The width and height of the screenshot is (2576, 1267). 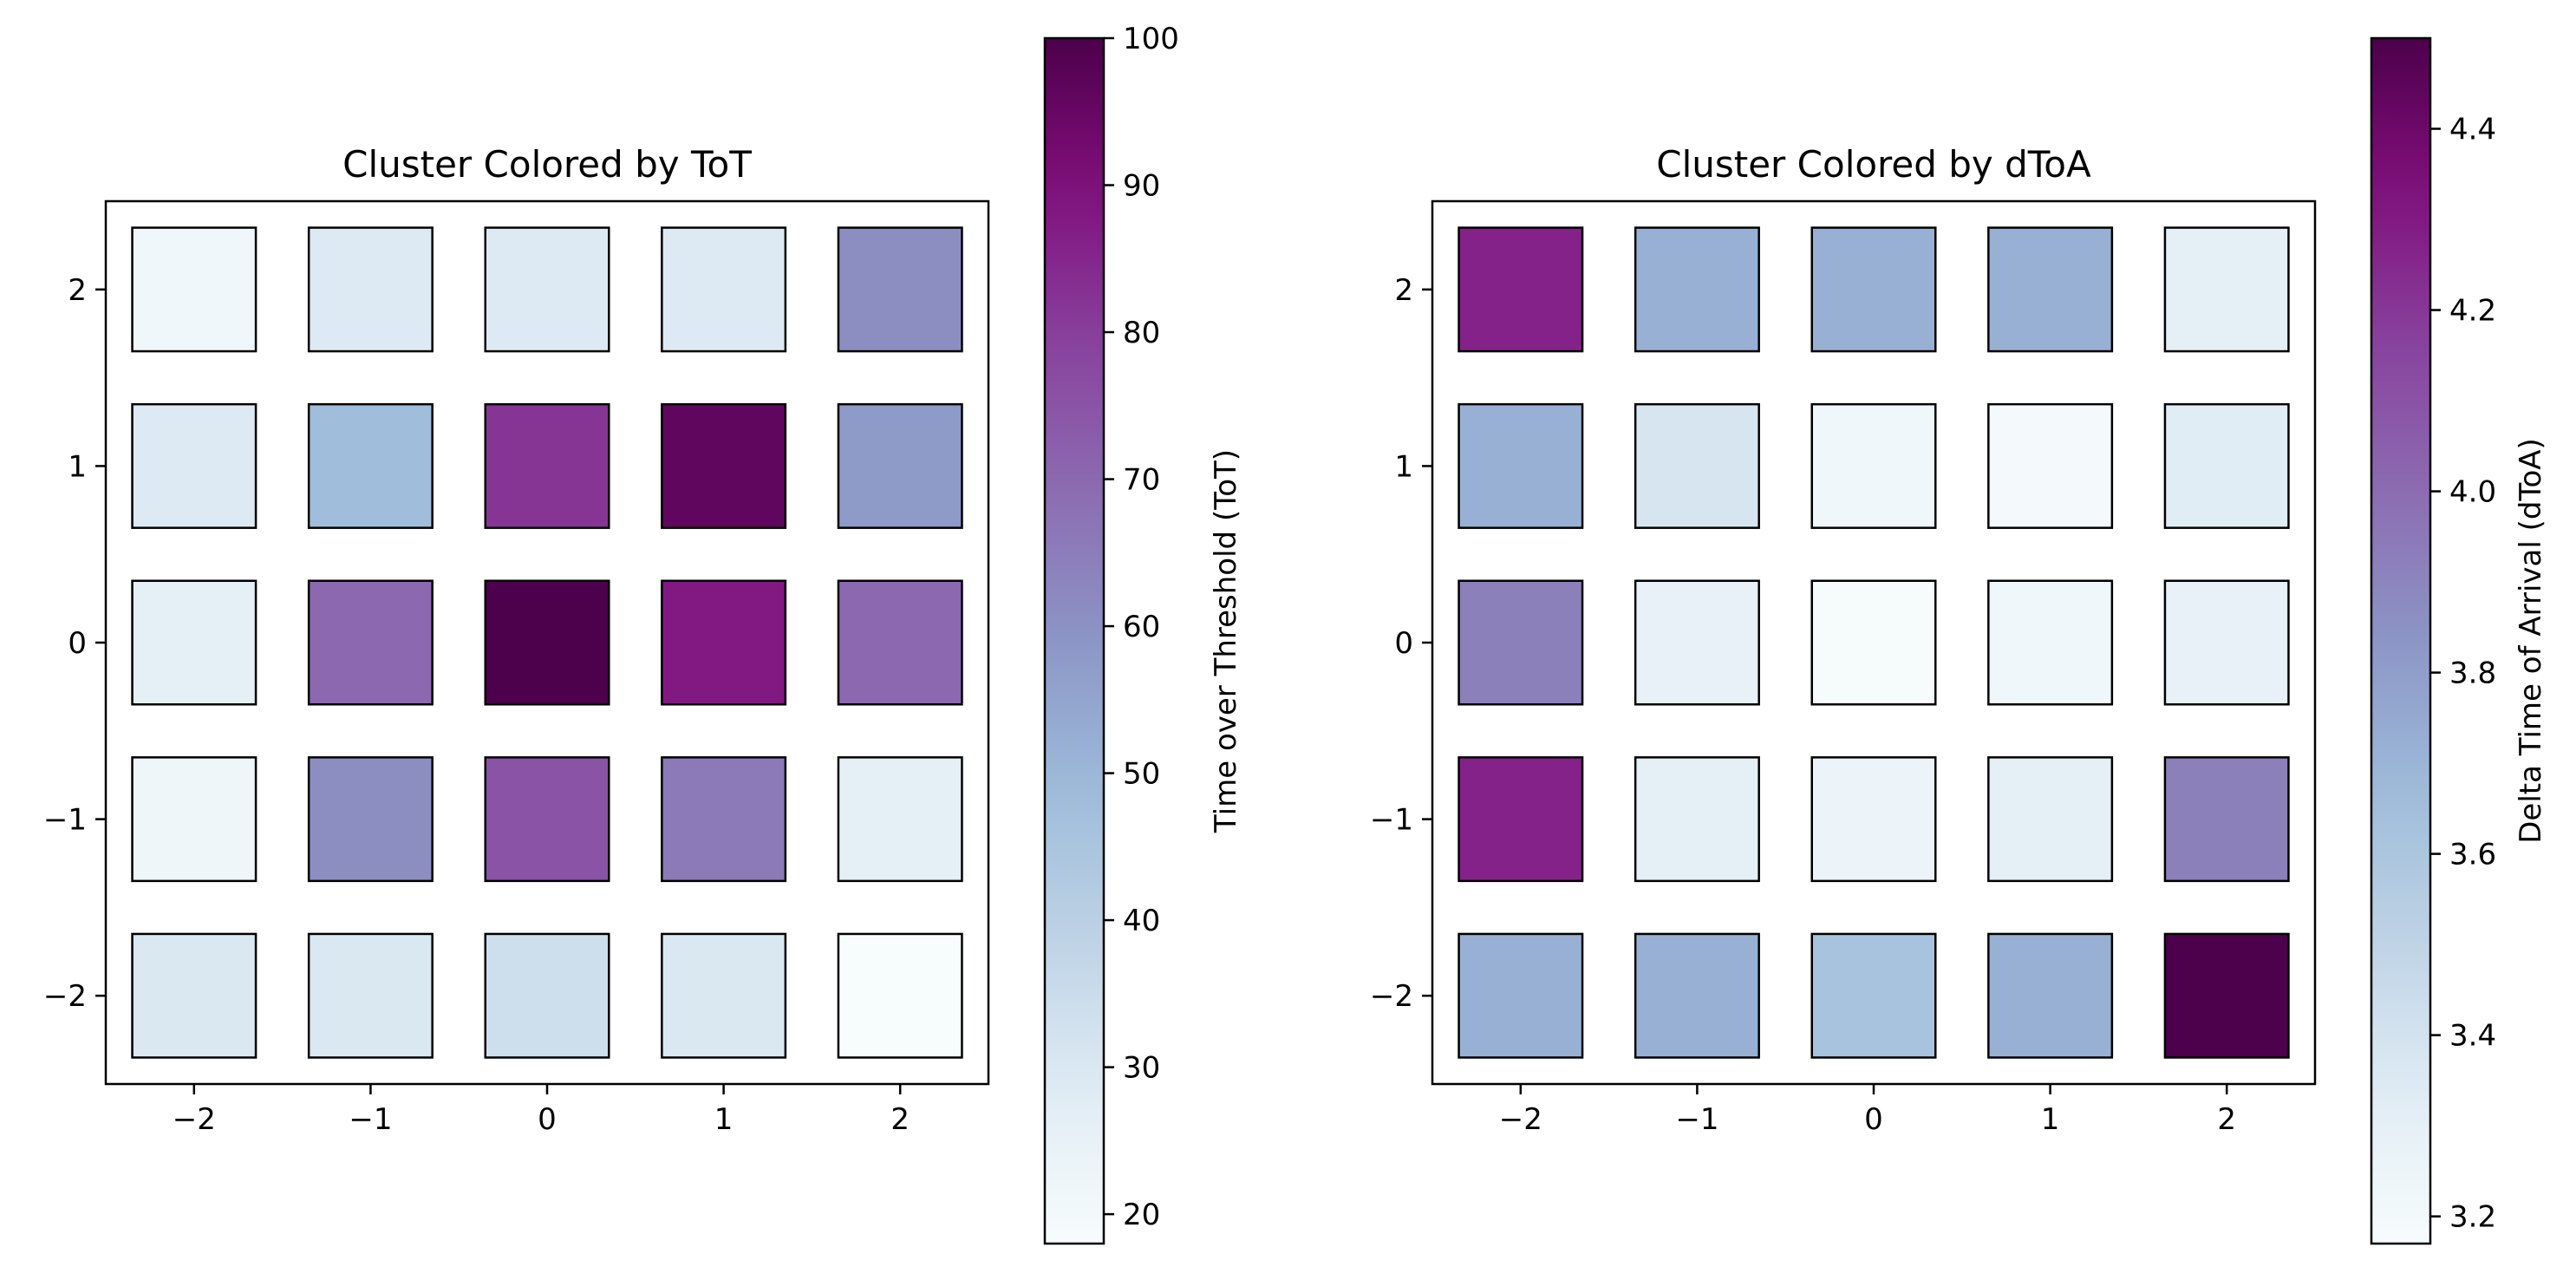 What do you see at coordinates (1142, 921) in the screenshot?
I see `colorbar-tick-label: 40` at bounding box center [1142, 921].